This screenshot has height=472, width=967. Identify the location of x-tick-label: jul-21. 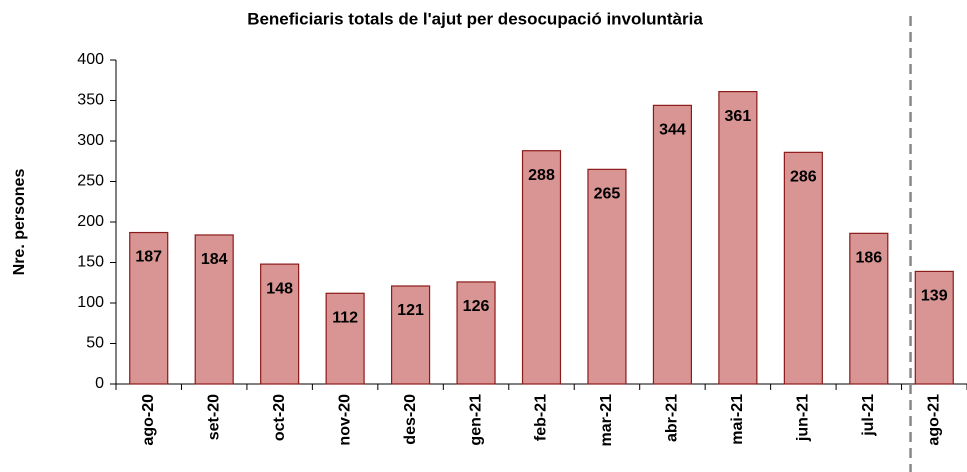
(868, 415).